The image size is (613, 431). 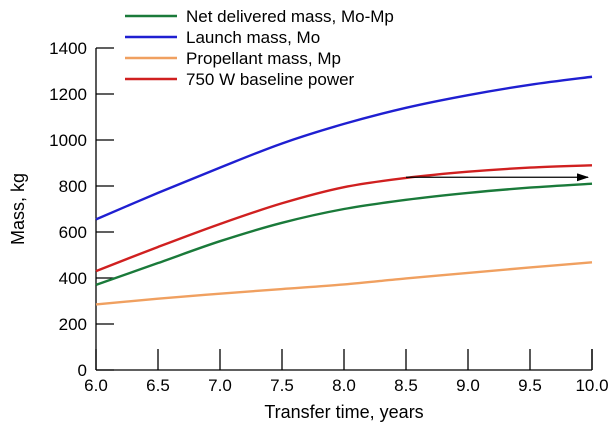 I want to click on x-tick-label: 6.5, so click(x=158, y=385).